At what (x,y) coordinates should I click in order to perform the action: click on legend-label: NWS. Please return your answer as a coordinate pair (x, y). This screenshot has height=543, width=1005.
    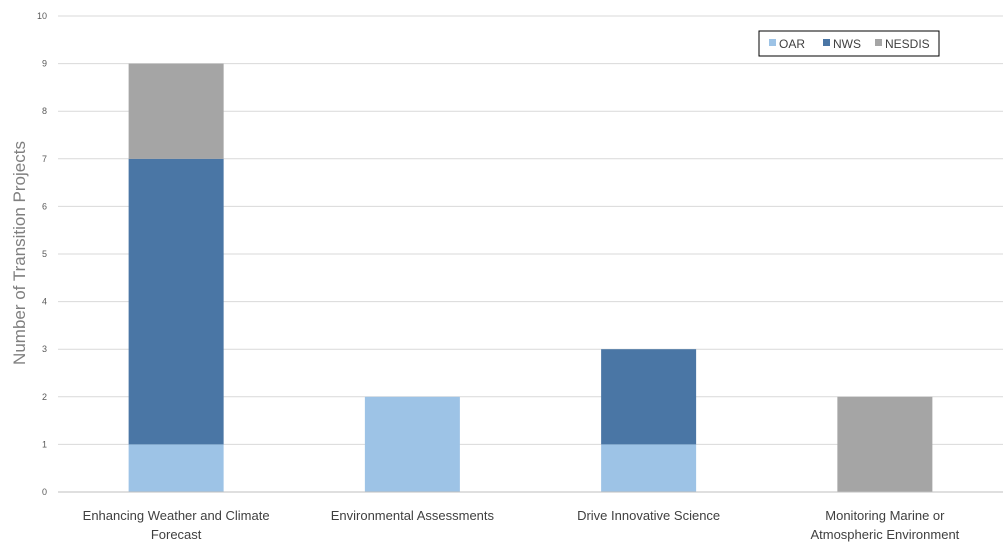
    Looking at the image, I should click on (847, 44).